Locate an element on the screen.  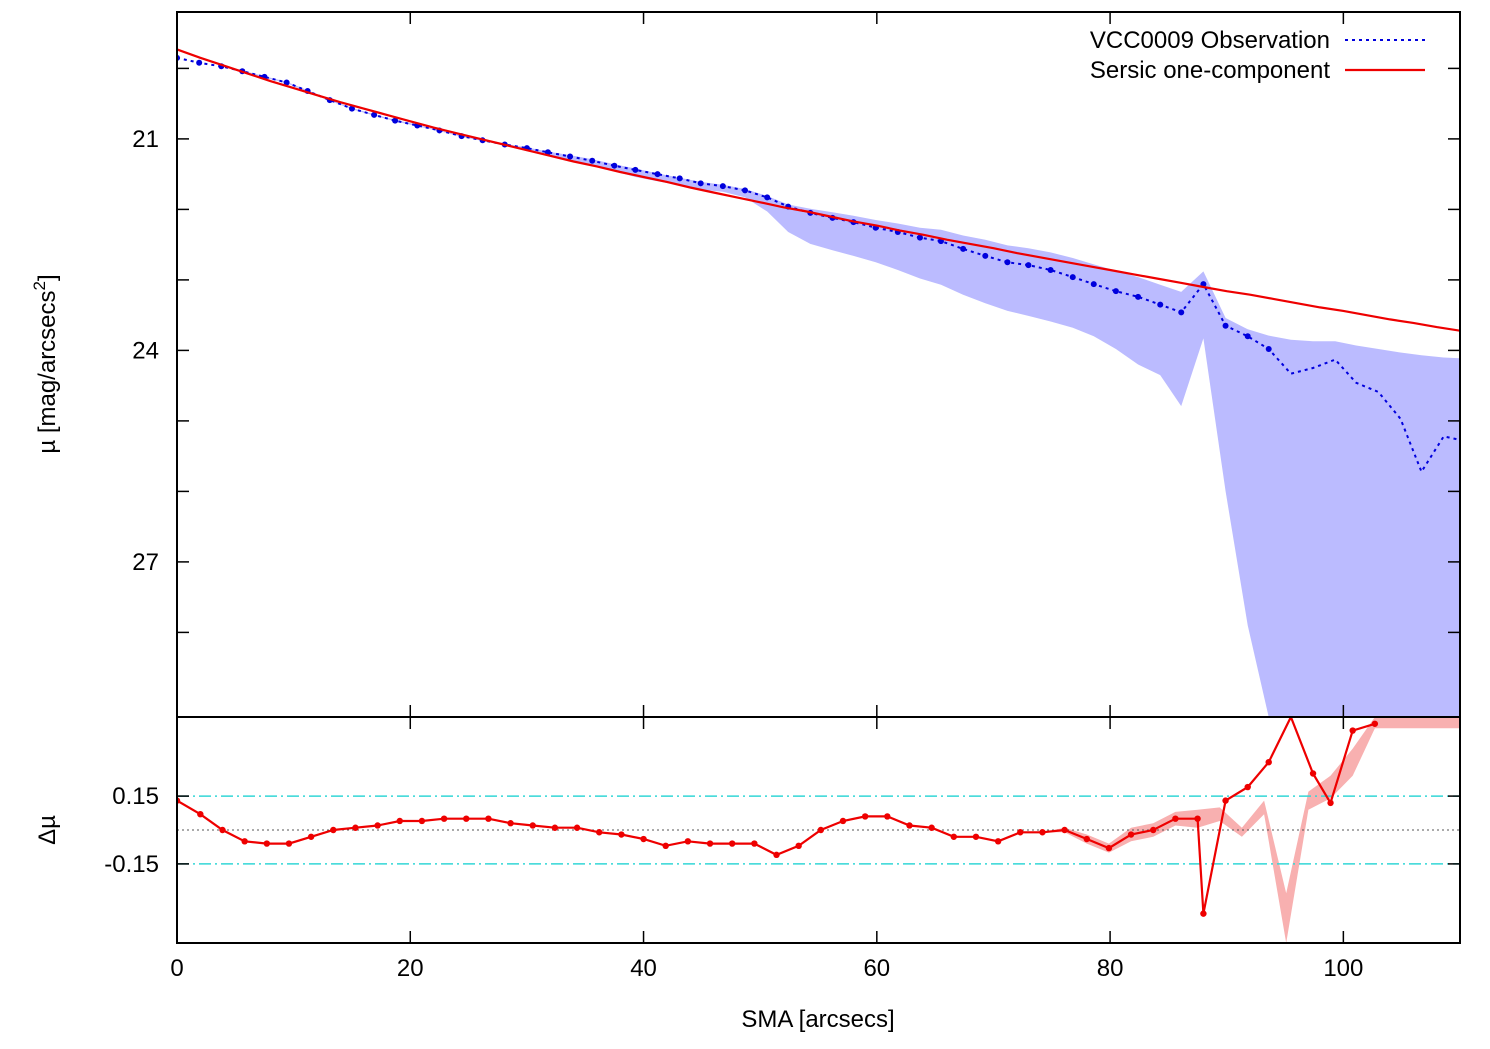
legend: VCC0009 Observation Sersic one-component is located at coordinates (1257, 55).